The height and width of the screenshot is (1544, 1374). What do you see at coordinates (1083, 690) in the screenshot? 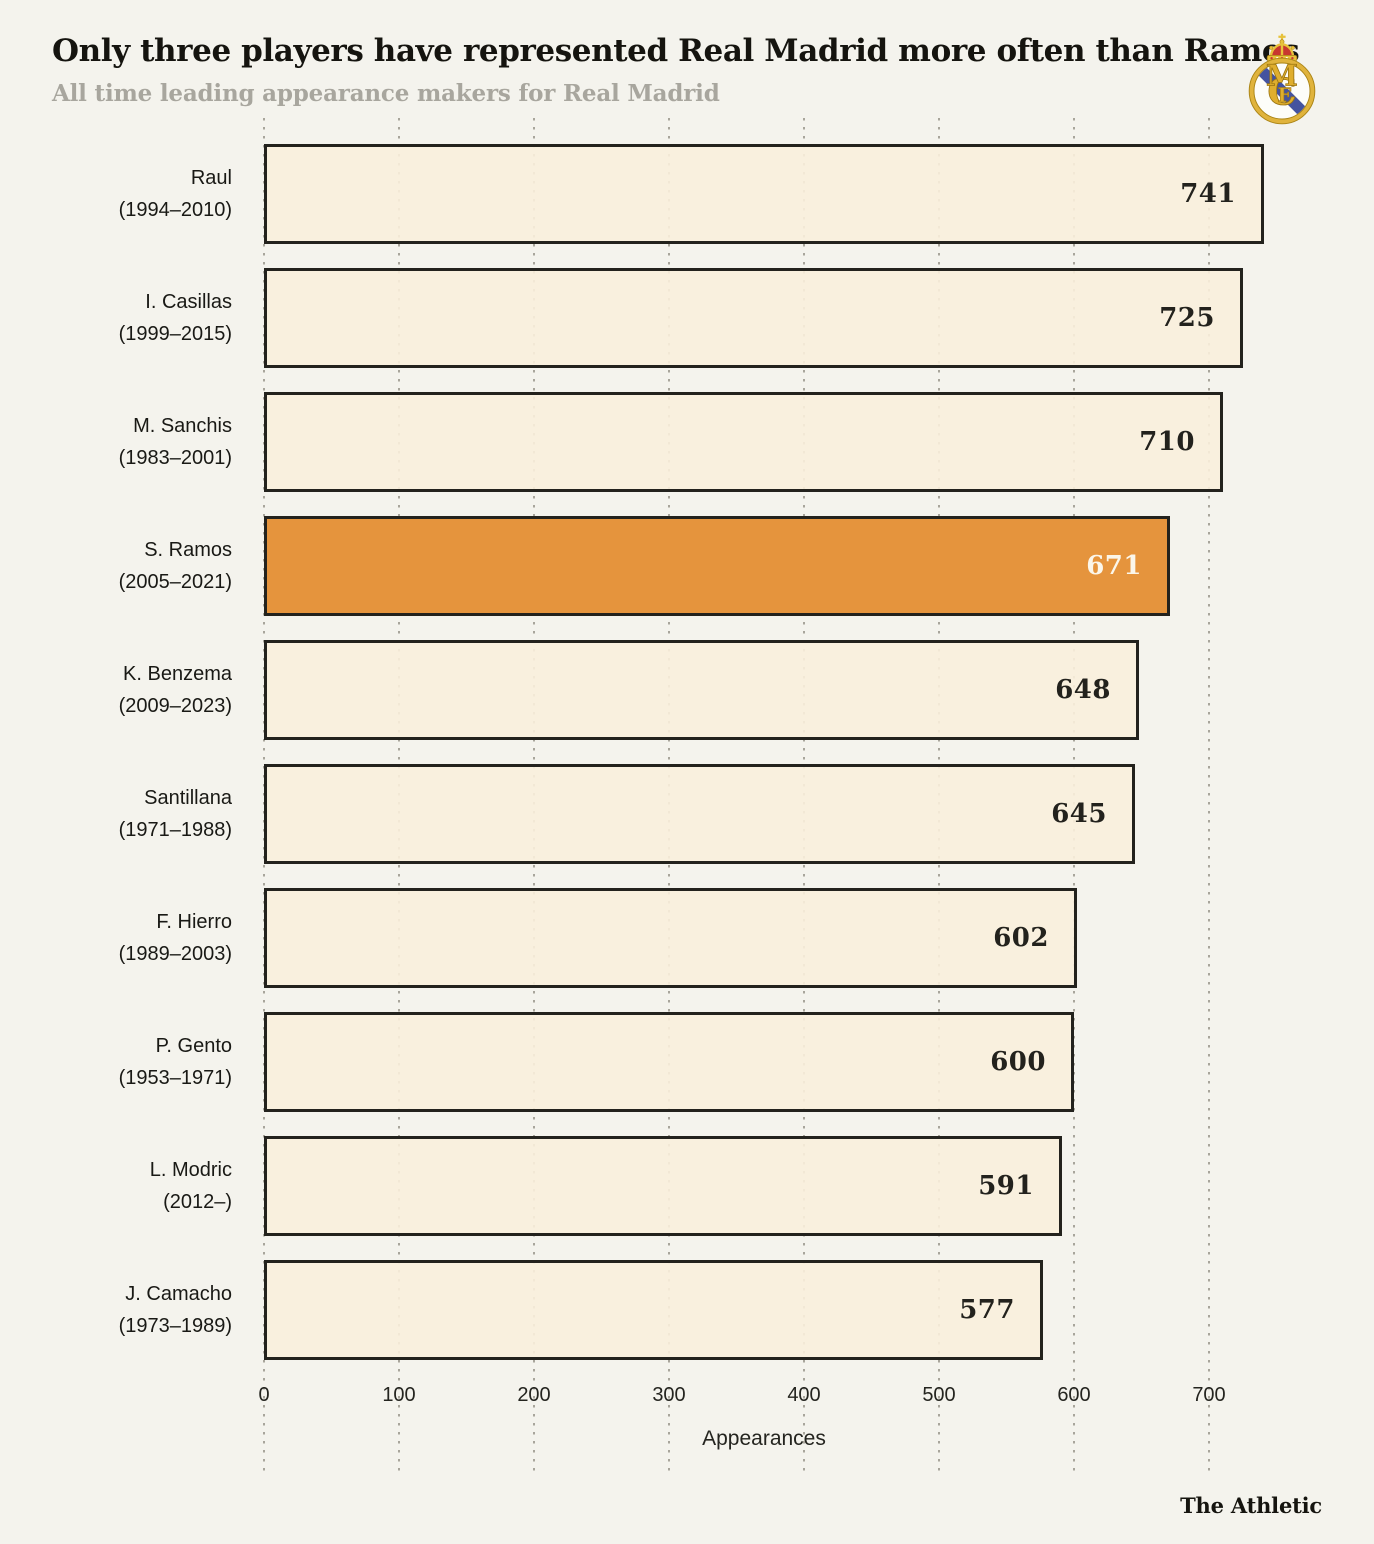
I see `bar-value: 648` at bounding box center [1083, 690].